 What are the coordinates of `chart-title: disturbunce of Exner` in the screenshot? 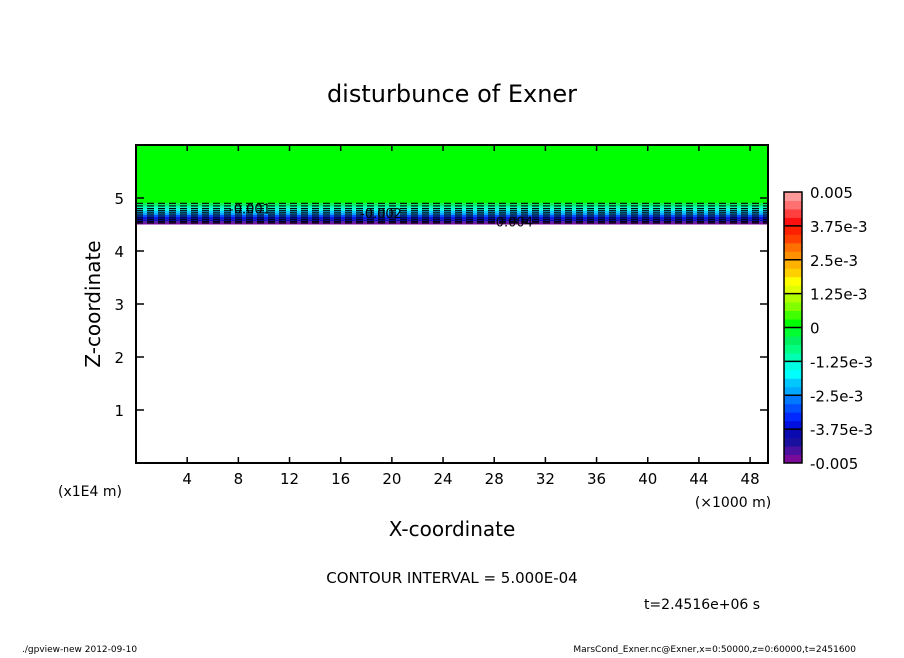 It's located at (452, 94).